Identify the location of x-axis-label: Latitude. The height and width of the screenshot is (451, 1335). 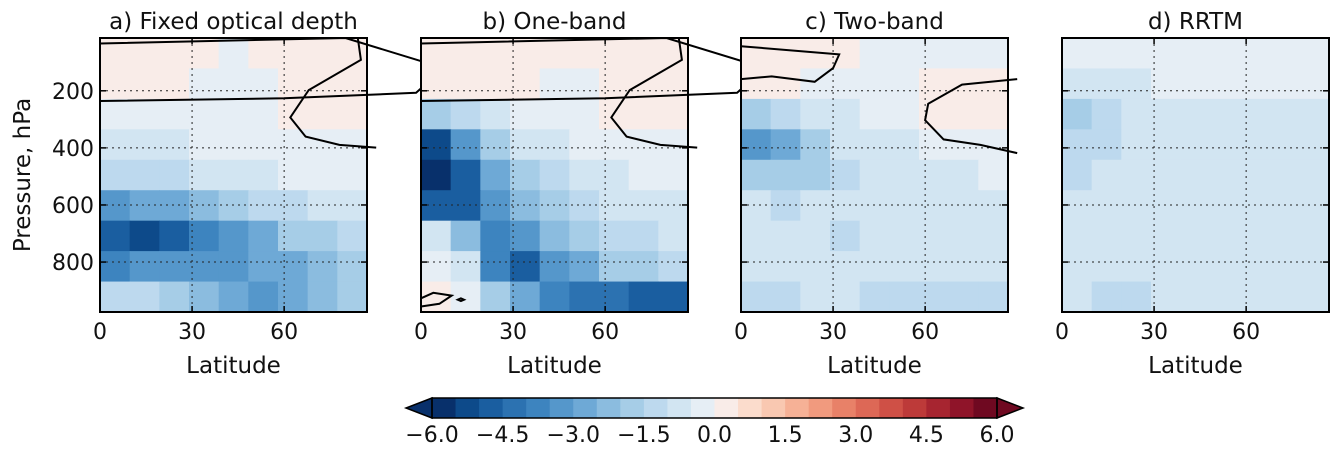
(1195, 366).